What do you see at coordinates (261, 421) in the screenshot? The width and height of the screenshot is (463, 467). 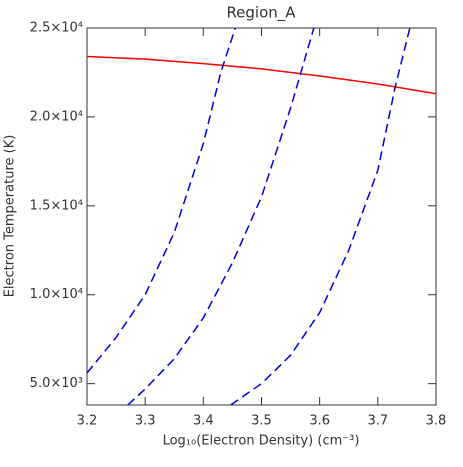 I see `x-tick-label: 3.5` at bounding box center [261, 421].